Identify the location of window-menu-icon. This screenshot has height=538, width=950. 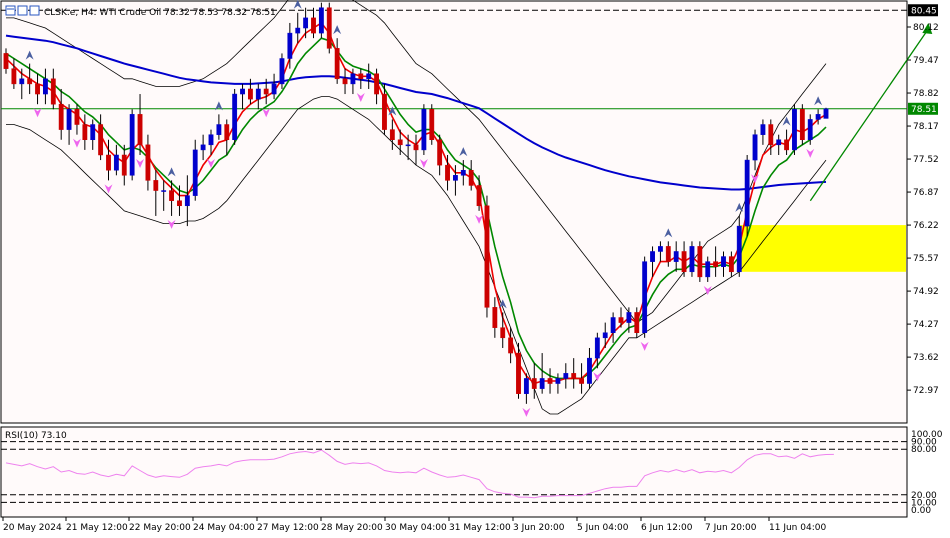
(10, 10).